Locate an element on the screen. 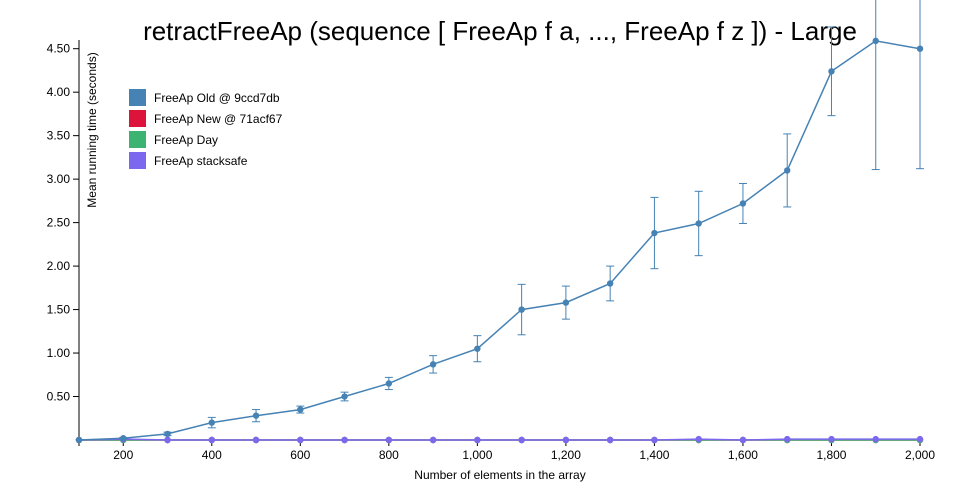 The width and height of the screenshot is (960, 500). y-tick-label: 1.00 is located at coordinates (59, 353).